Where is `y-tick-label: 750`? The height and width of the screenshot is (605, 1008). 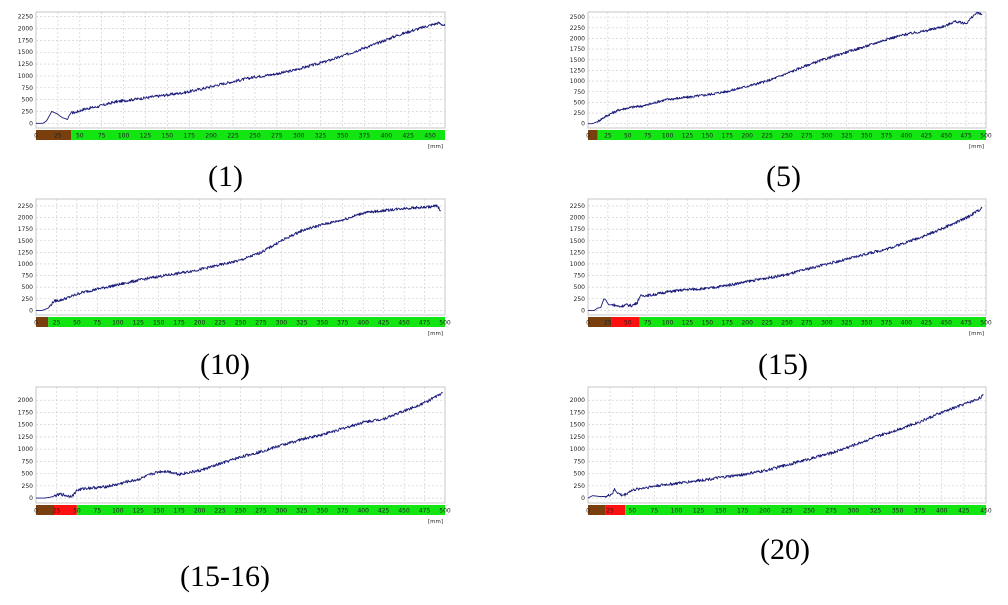
y-tick-label: 750 is located at coordinates (28, 461).